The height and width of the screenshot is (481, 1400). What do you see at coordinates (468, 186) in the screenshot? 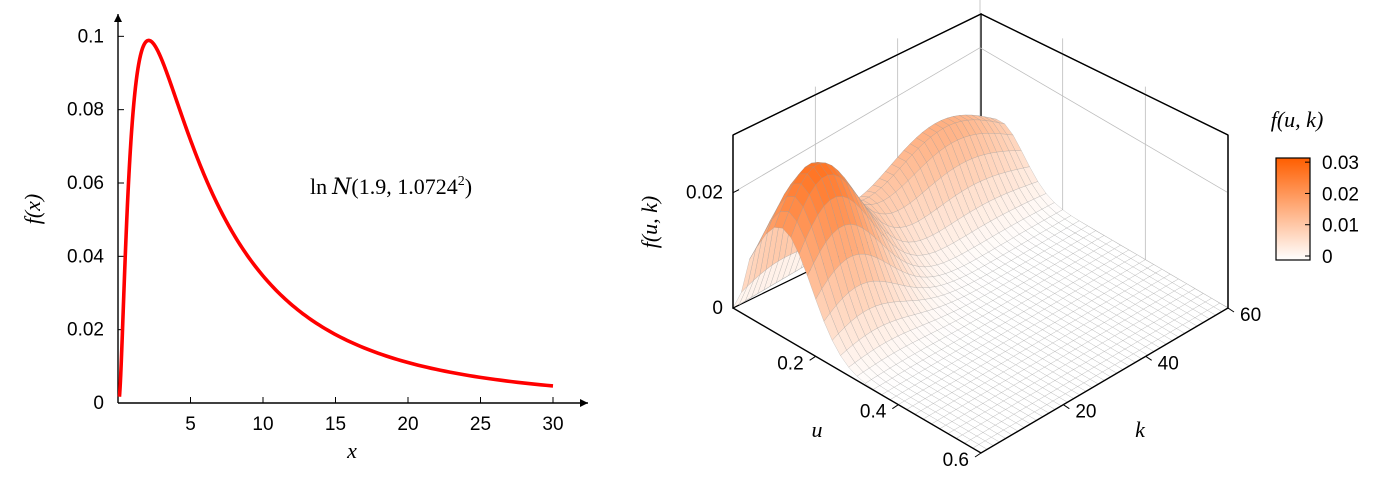
I see `annotation-close: )` at bounding box center [468, 186].